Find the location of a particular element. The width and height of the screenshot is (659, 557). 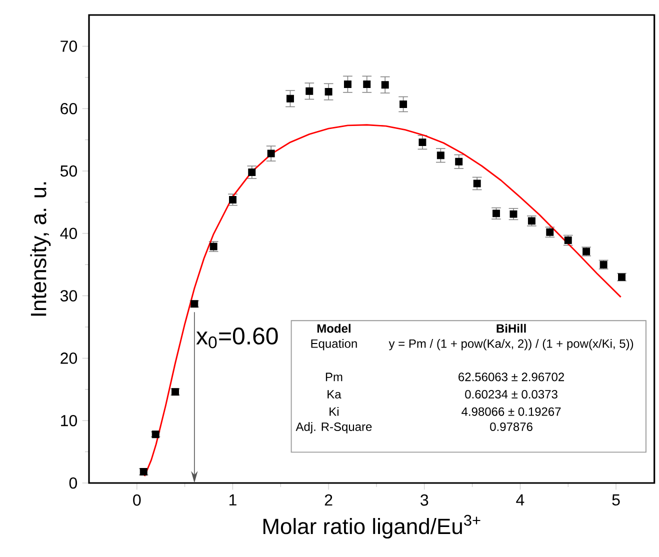

x-axis-title: Molar ratio ligand/Eu$^{3+}$ is located at coordinates (371, 526).